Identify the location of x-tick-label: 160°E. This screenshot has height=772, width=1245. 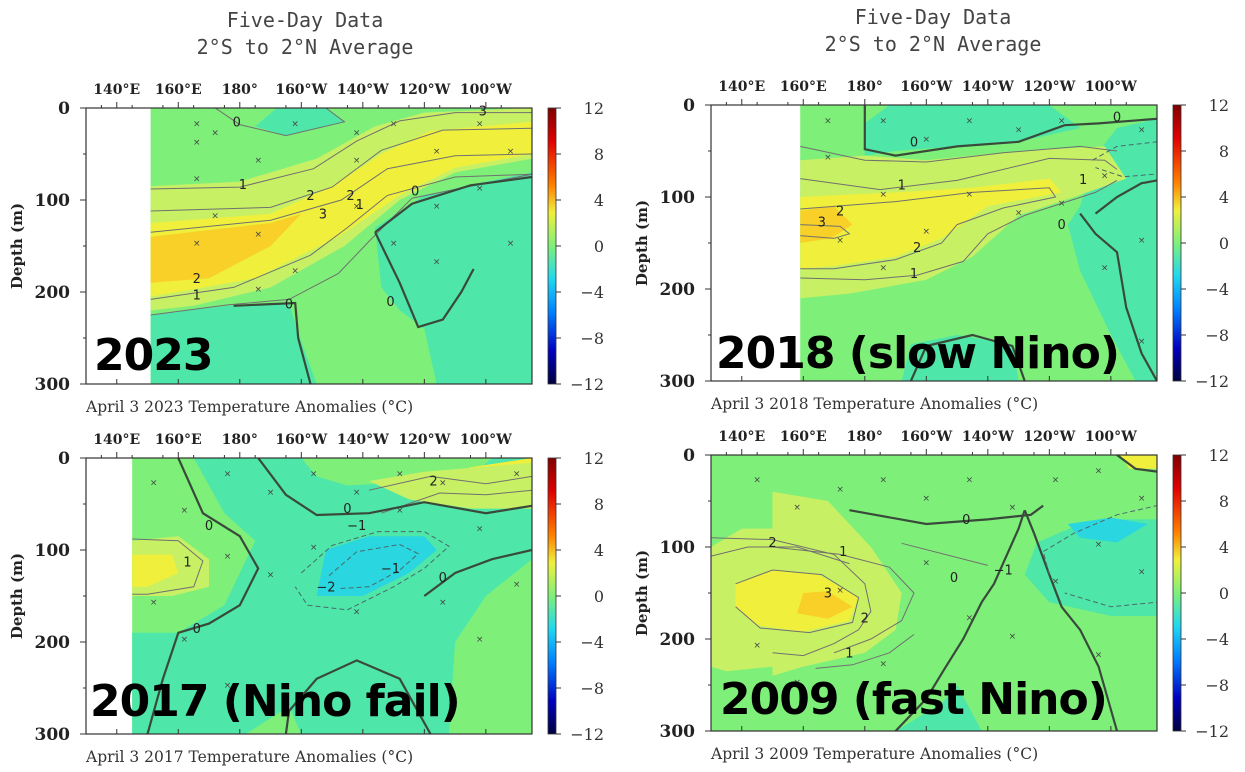
(178, 90).